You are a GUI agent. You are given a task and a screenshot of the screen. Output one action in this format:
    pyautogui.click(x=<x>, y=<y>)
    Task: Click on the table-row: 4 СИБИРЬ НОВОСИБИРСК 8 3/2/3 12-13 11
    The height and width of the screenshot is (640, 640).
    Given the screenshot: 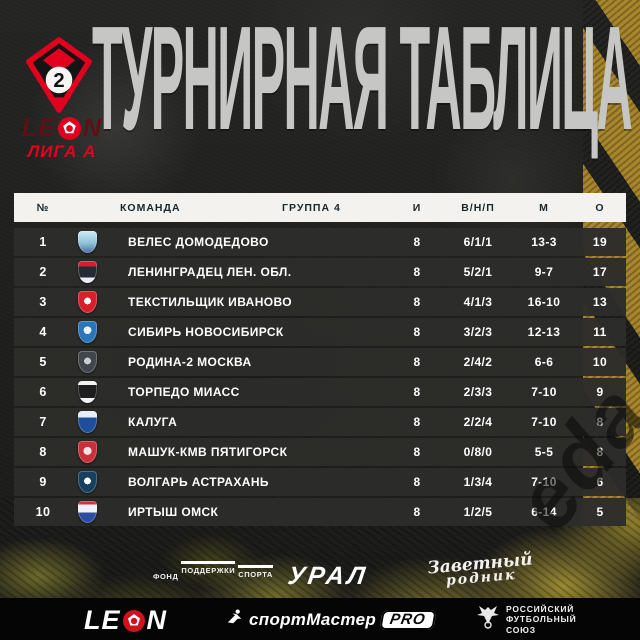 What is the action you would take?
    pyautogui.click(x=320, y=332)
    